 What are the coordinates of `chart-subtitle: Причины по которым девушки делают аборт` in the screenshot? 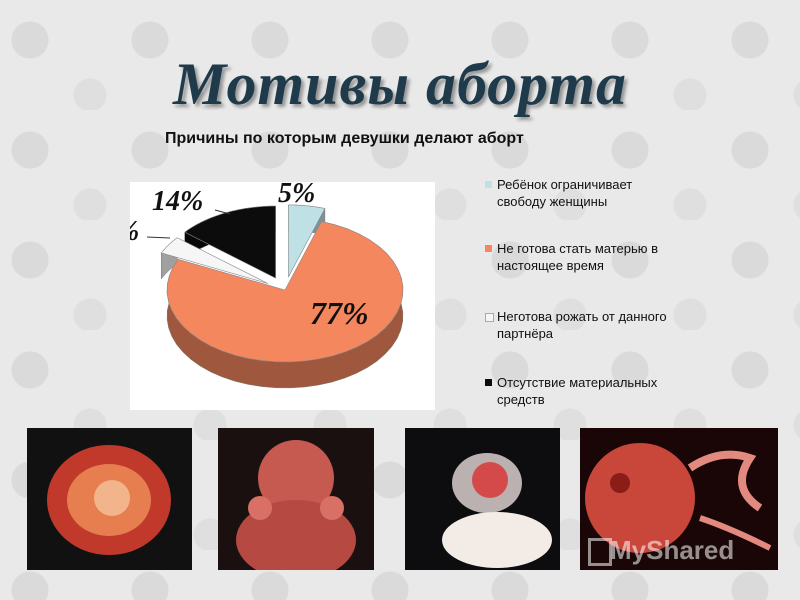 It's located at (344, 138).